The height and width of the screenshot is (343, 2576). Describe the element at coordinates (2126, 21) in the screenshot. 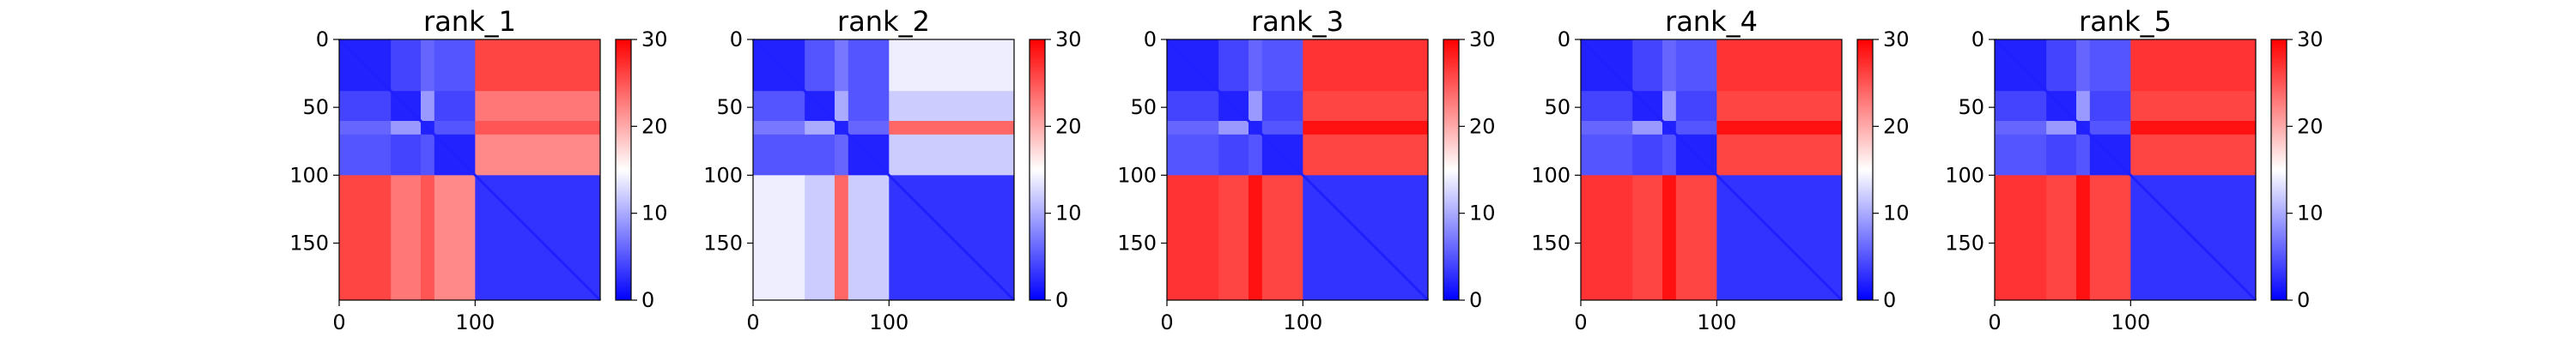

I see `panel-title: rank_5` at that location.